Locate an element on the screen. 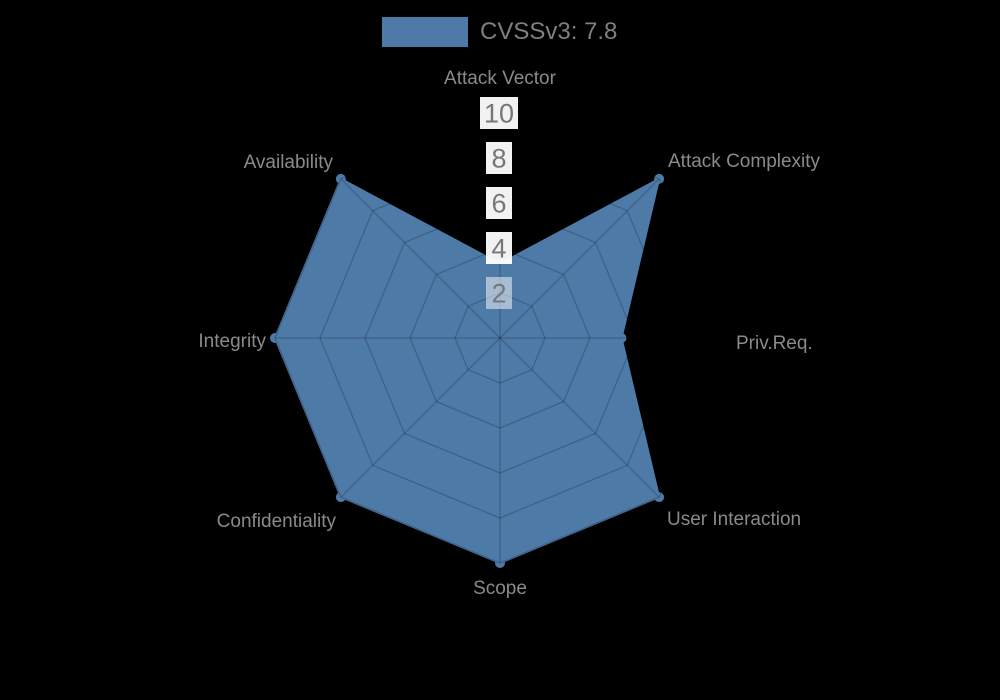 The width and height of the screenshot is (1000, 700). vertex-dot-availability is located at coordinates (340, 178).